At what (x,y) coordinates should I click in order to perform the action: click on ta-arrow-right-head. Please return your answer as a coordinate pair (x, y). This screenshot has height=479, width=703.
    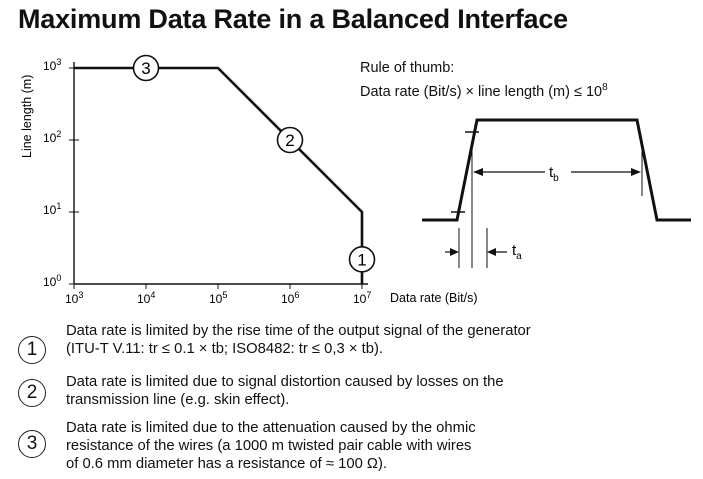
    Looking at the image, I should click on (491, 252).